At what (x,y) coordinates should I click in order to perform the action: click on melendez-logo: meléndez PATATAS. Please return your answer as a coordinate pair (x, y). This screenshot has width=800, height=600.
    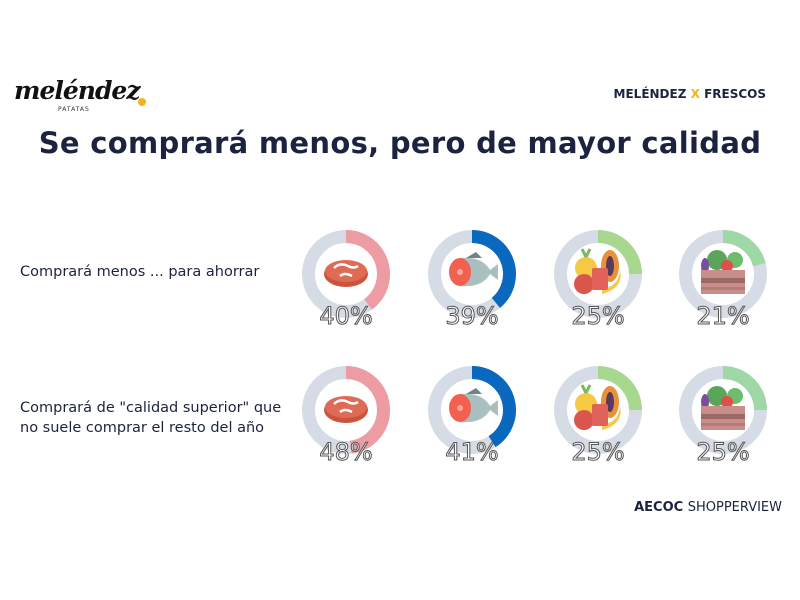
    Looking at the image, I should click on (80, 94).